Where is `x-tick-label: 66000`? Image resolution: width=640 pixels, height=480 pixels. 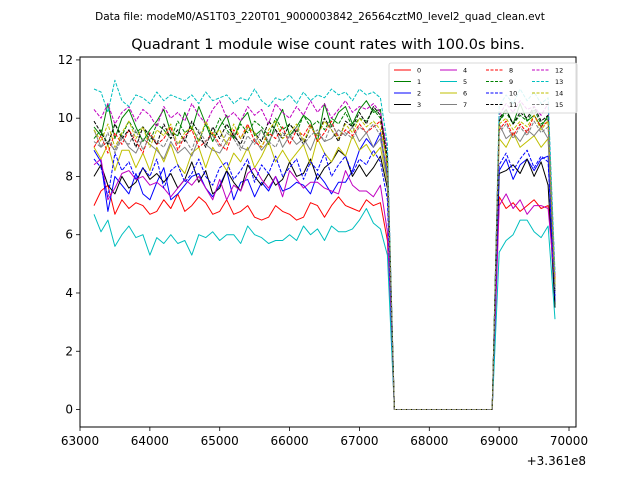
x-tick-label: 66000 is located at coordinates (289, 441).